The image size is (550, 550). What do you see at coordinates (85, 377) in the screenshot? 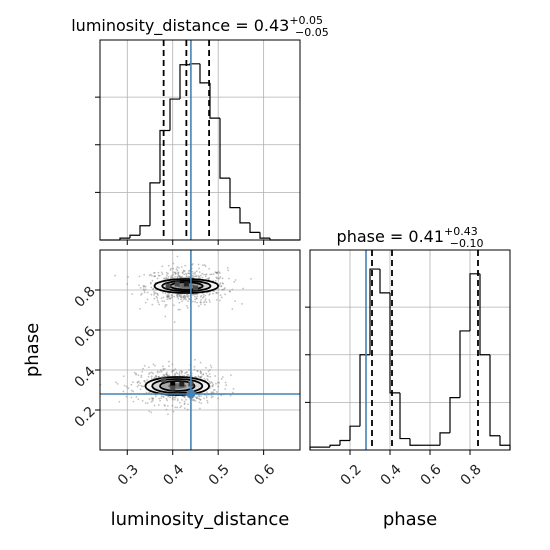
I see `y-tick-label: 0.4` at bounding box center [85, 377].